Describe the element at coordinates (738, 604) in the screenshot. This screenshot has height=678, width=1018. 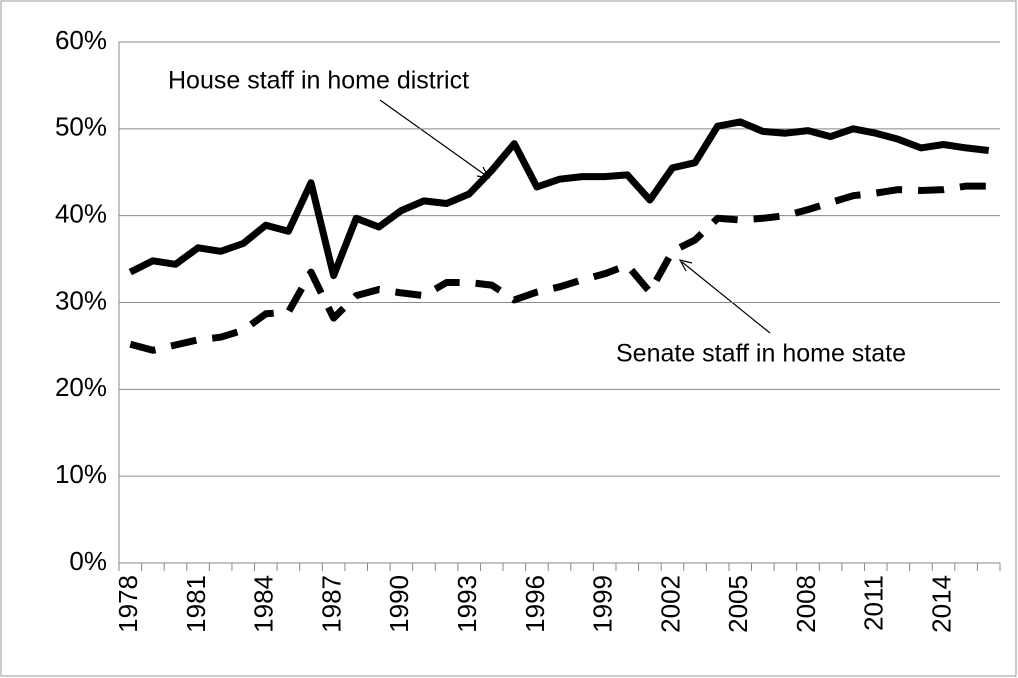
I see `x-tick-label: 2005` at that location.